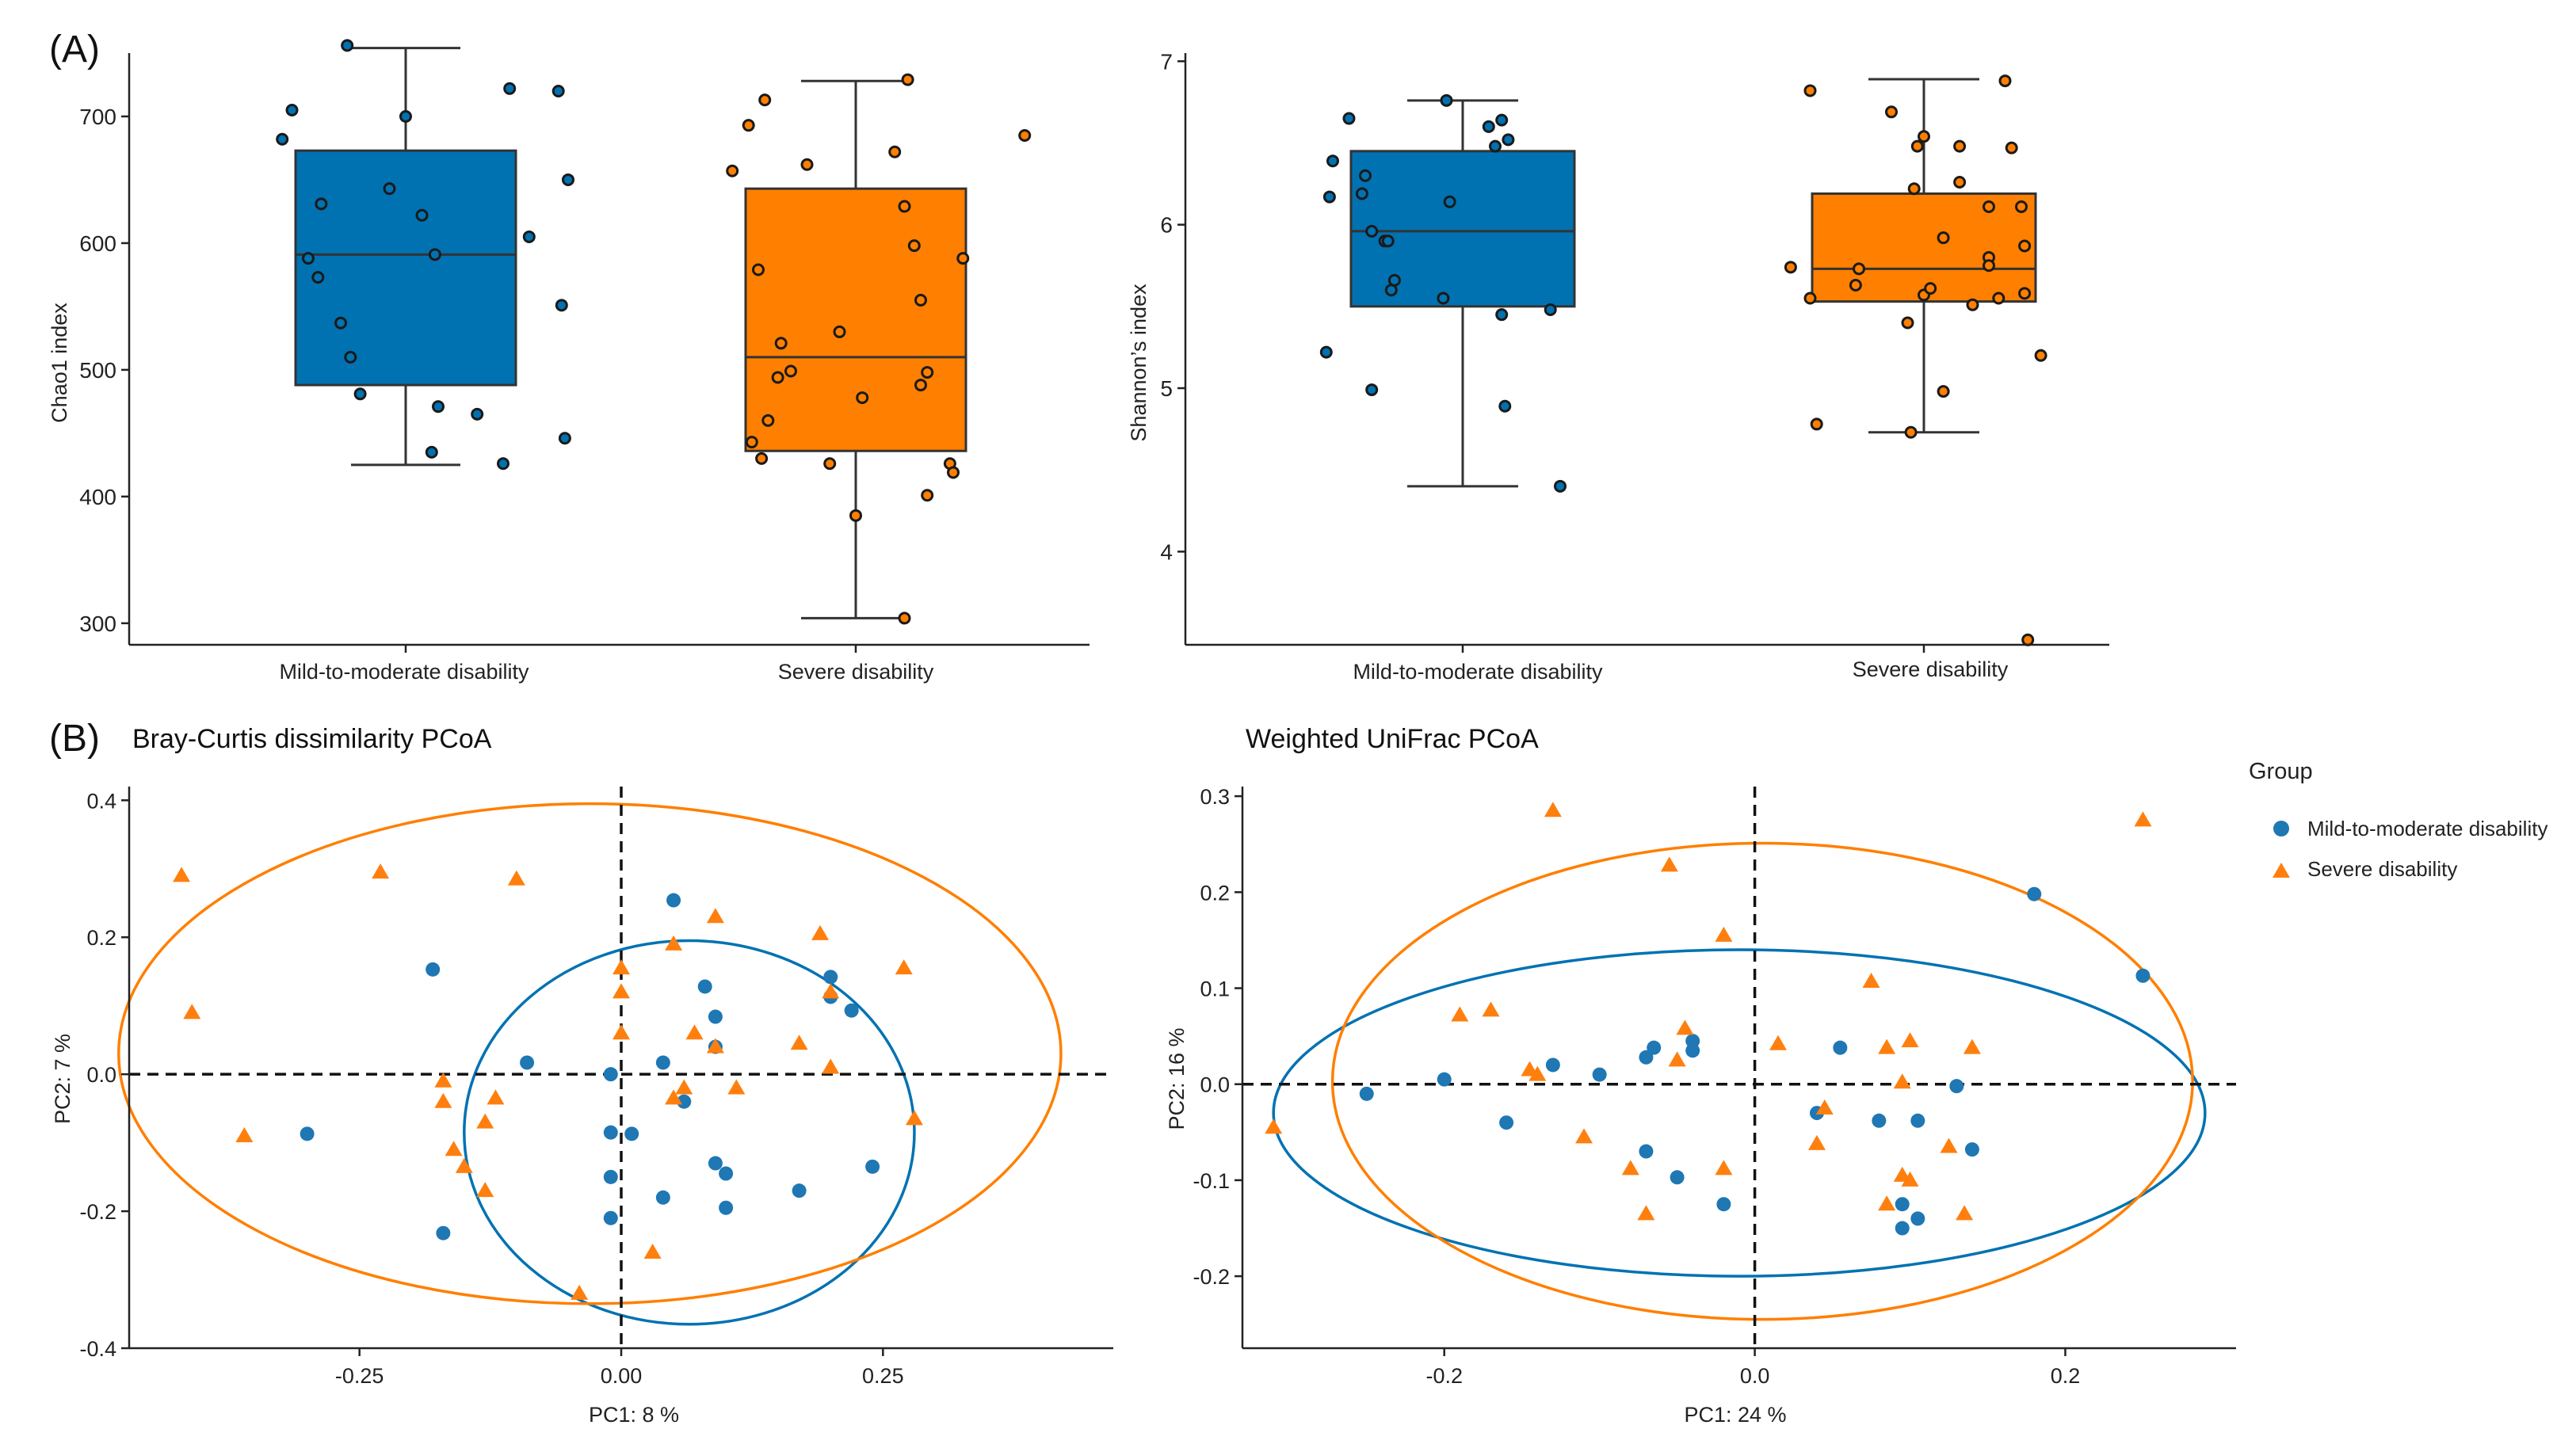 This screenshot has height=1448, width=2576. I want to click on weighted-unifrac-ellipse-mild, so click(1740, 1113).